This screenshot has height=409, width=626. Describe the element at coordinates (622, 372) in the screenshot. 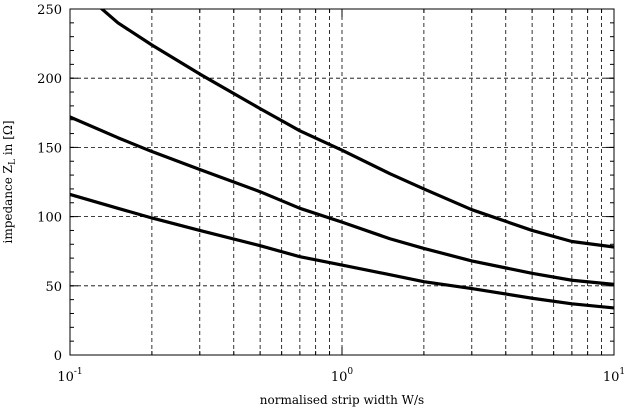

I see `x-tick-label-exponent: 1` at that location.